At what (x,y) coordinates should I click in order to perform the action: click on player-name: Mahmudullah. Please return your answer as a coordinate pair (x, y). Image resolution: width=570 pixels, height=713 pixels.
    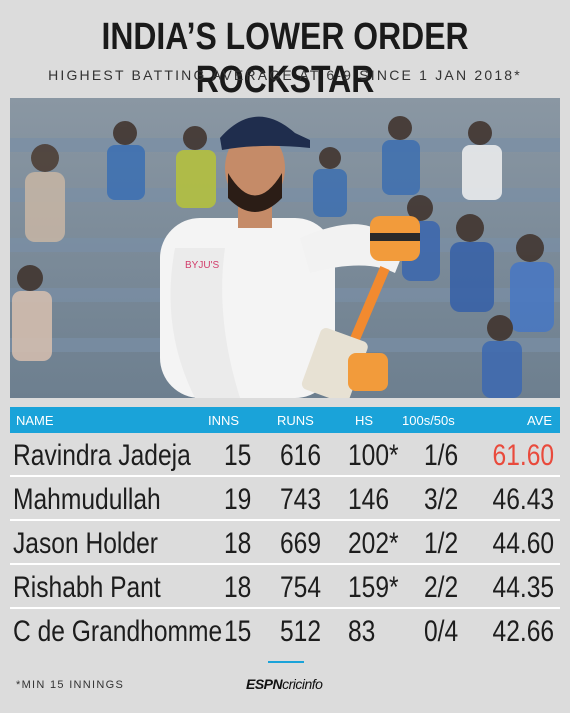
    Looking at the image, I should click on (87, 499).